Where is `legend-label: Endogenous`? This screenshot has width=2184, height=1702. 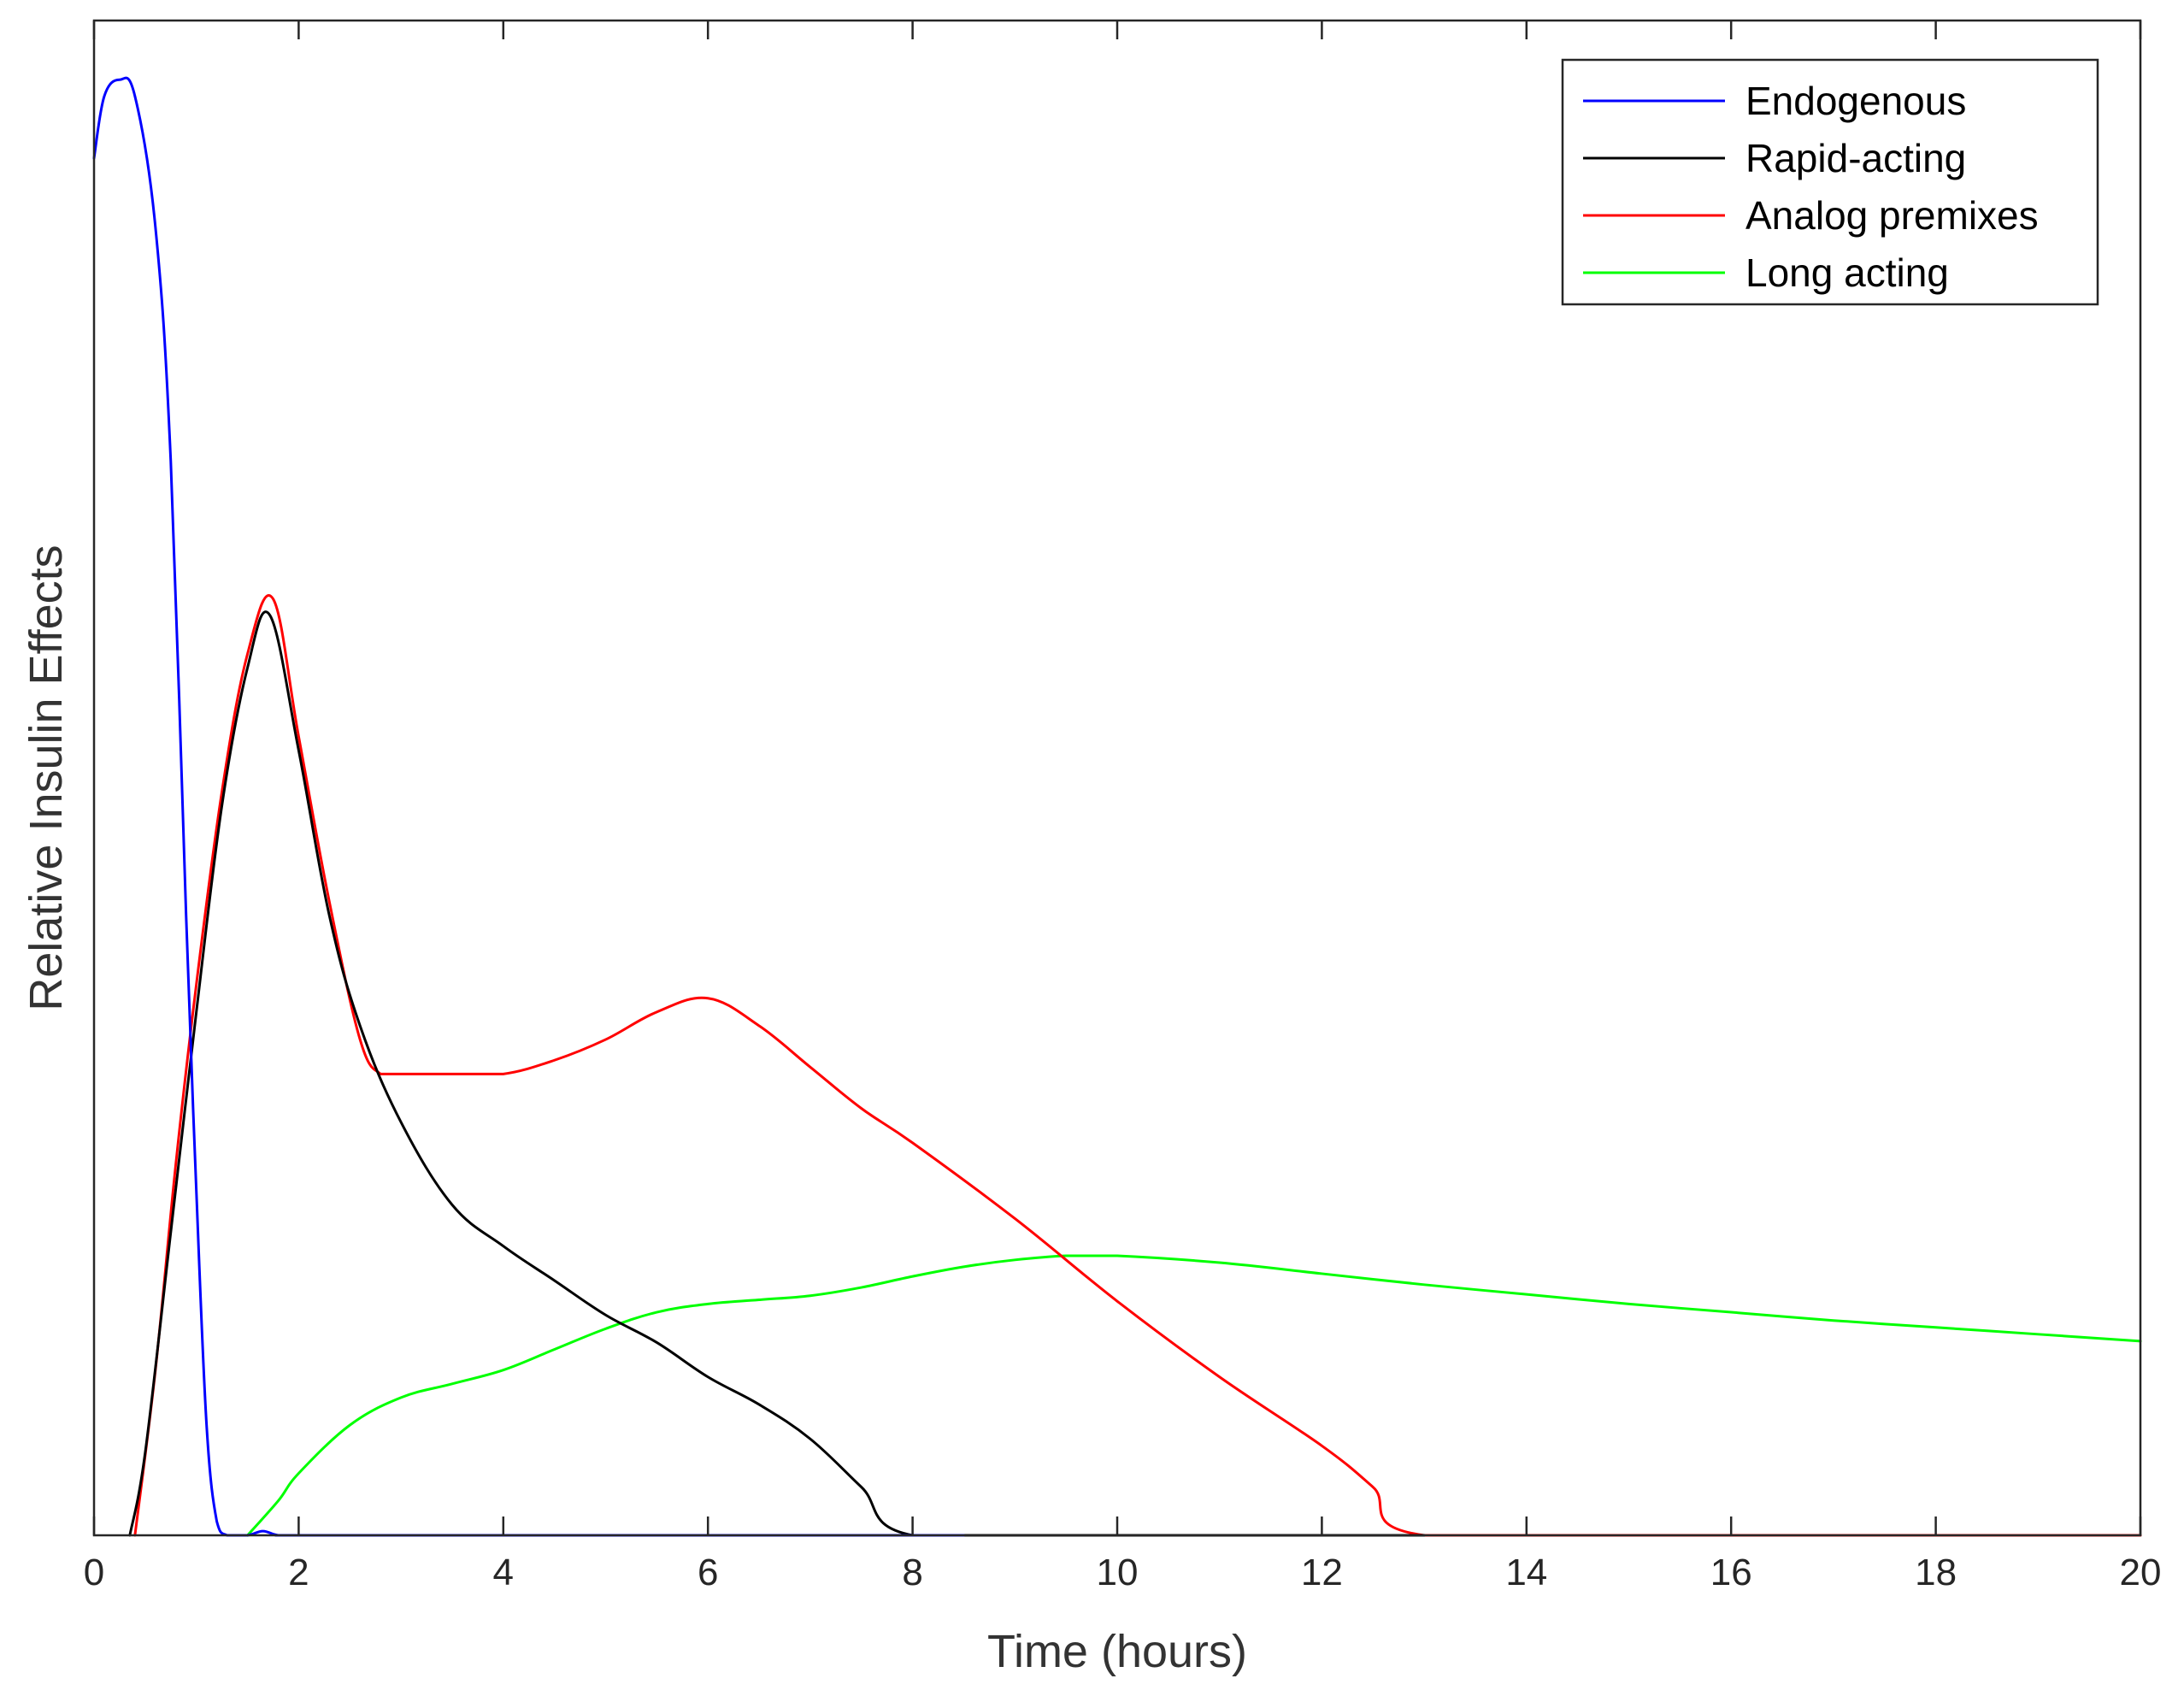
legend-label: Endogenous is located at coordinates (1856, 101).